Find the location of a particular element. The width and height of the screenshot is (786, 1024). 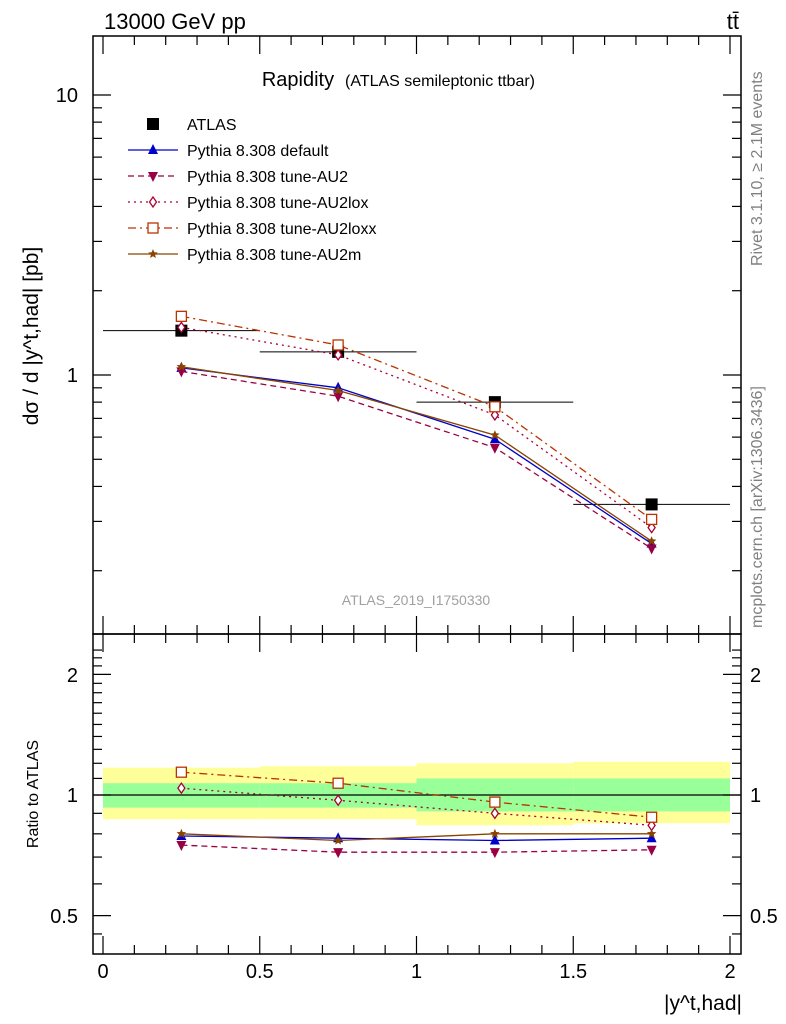

ratio-y-tick-label-0.5: 0.5 is located at coordinates (64, 917).